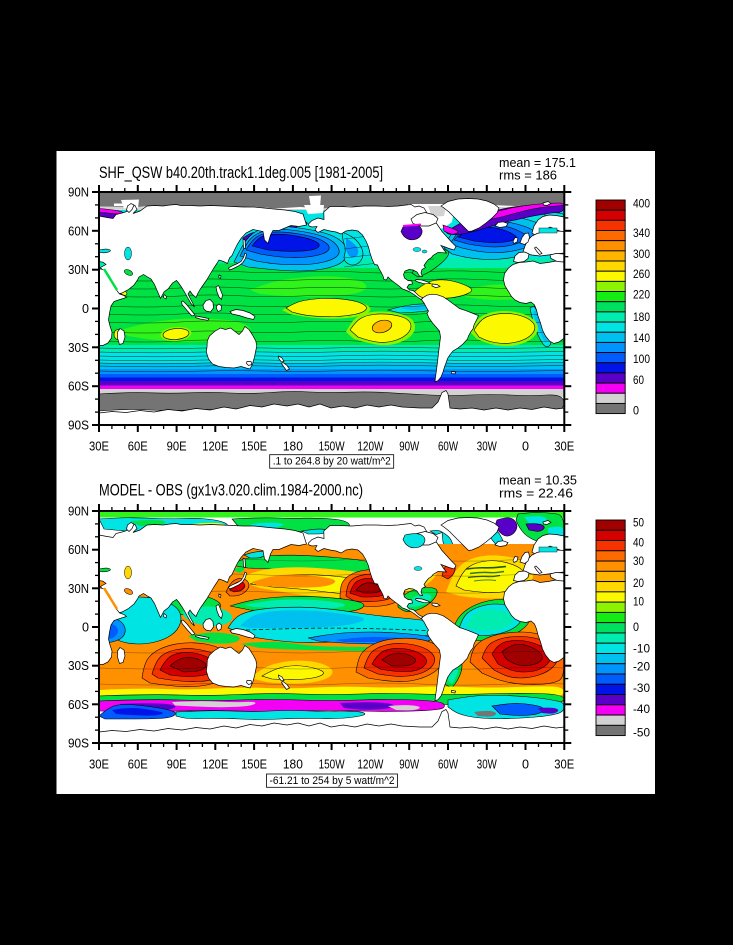  Describe the element at coordinates (332, 781) in the screenshot. I see `svg-text: -61.21 to 254 by 5 watt/m^2` at that location.